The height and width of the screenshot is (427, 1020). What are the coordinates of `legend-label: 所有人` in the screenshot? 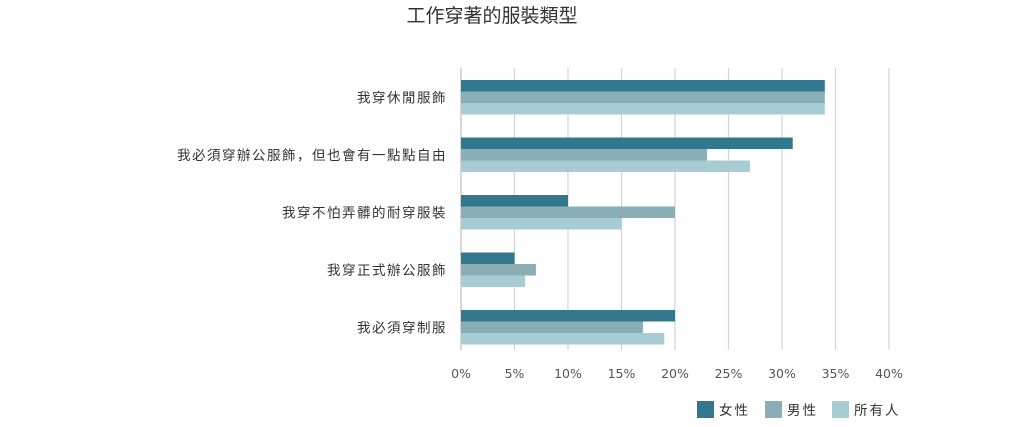 It's located at (877, 411).